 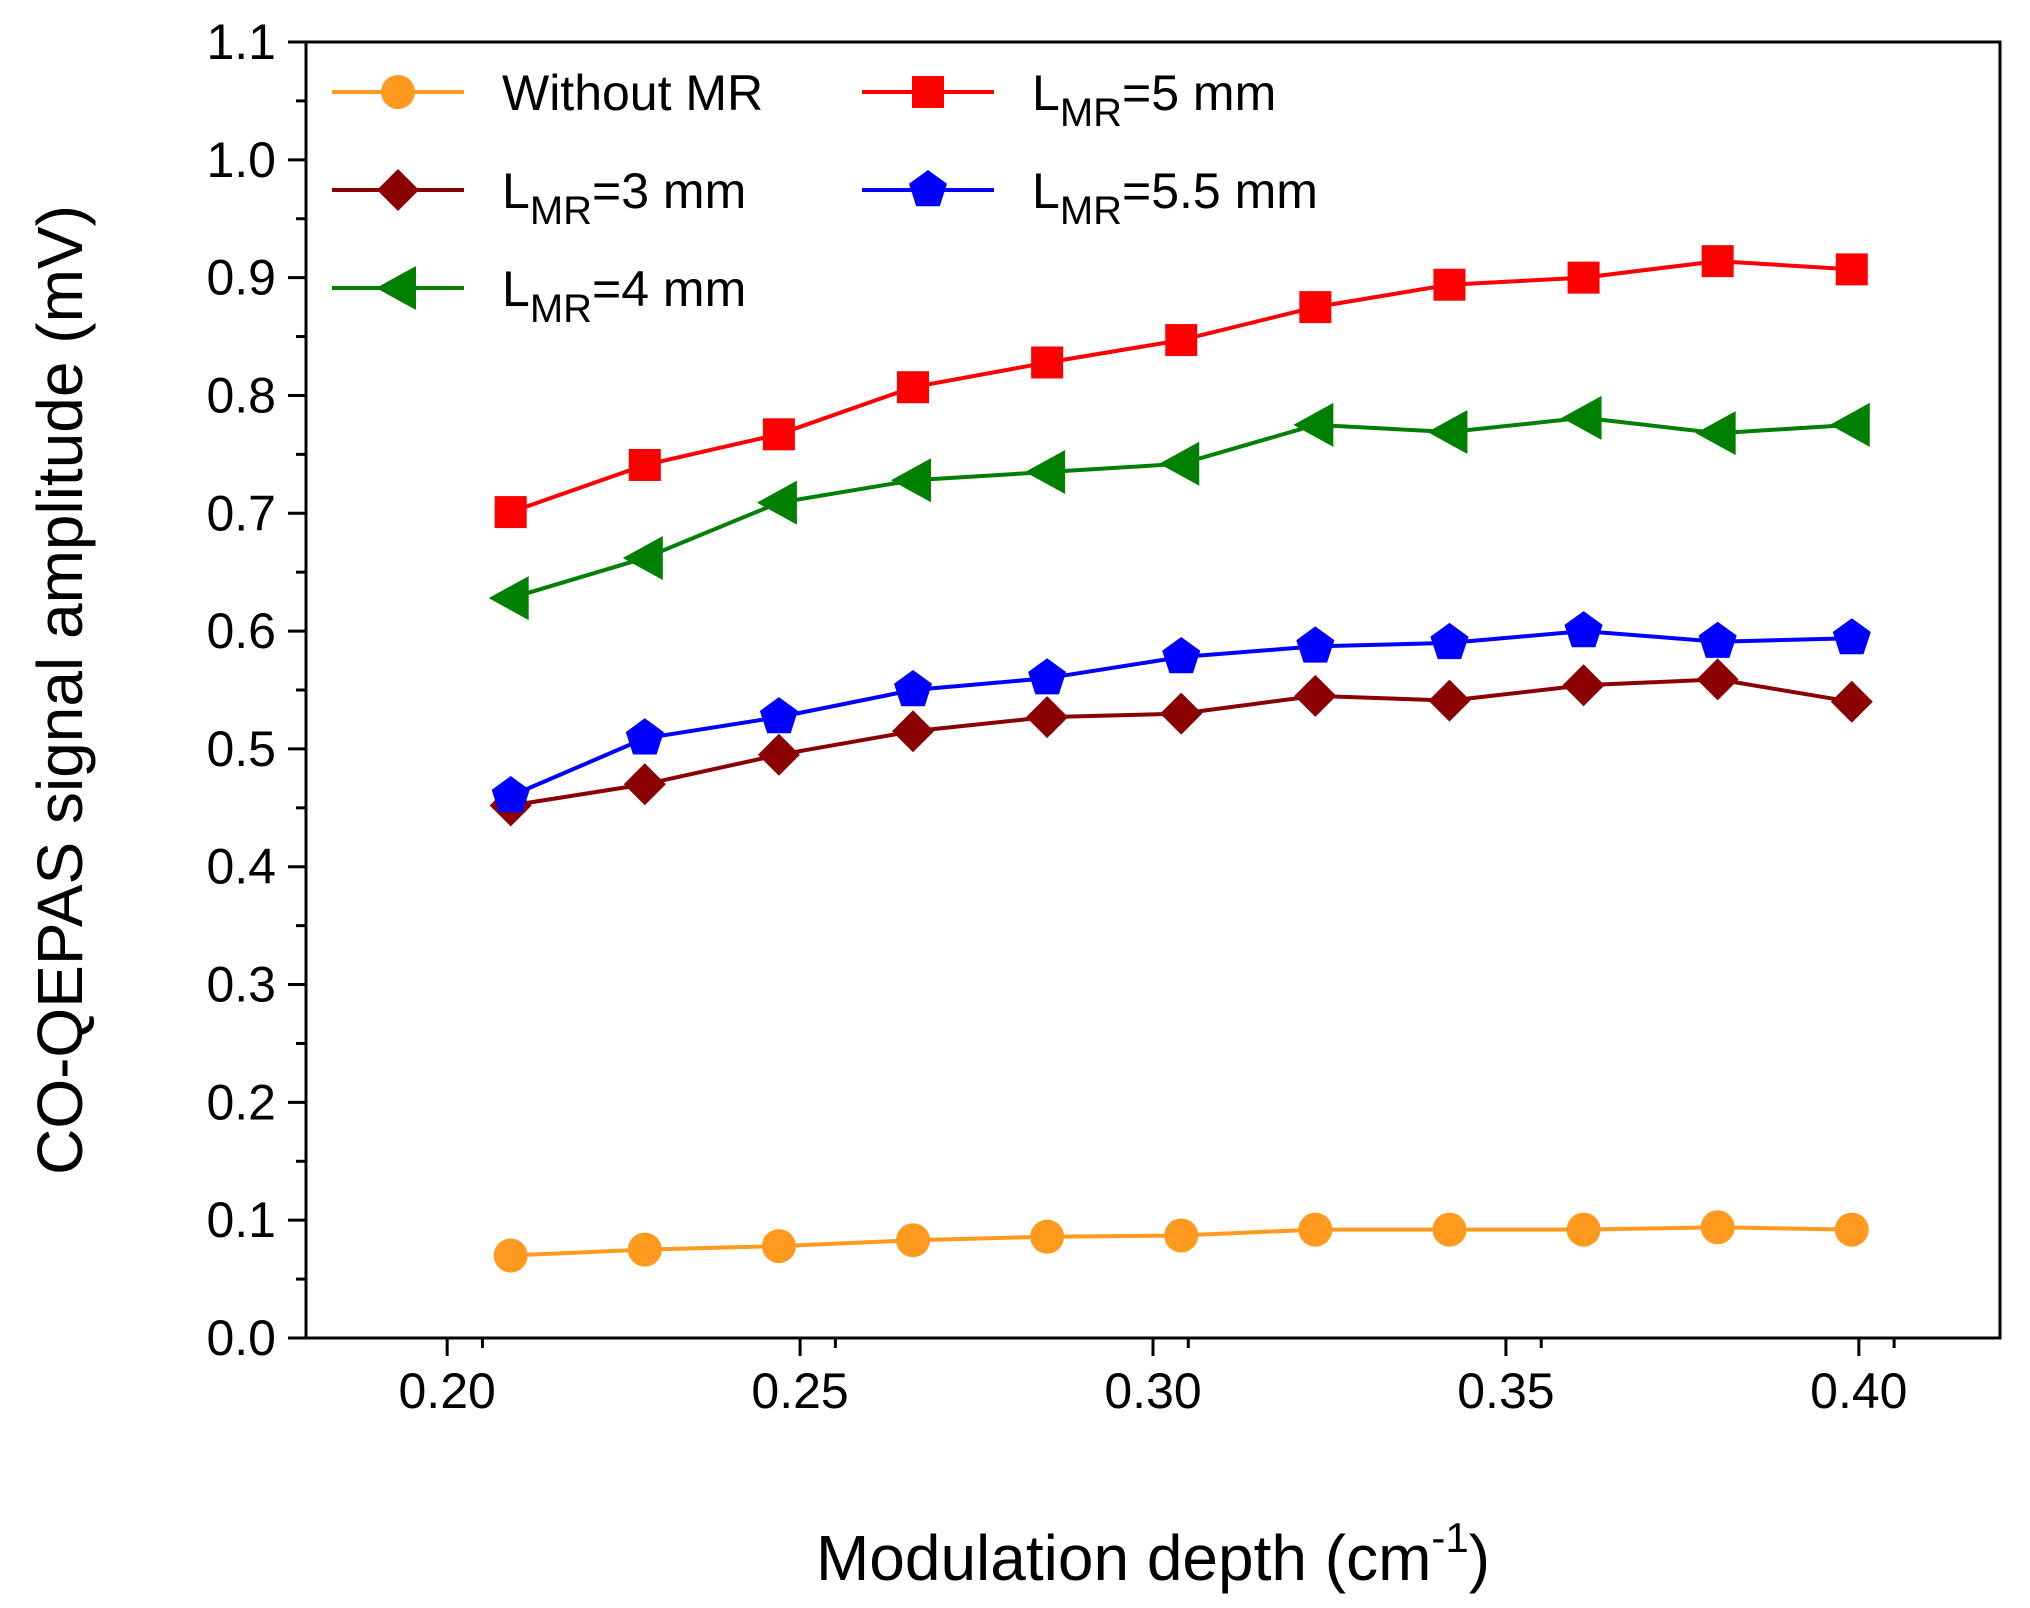 I want to click on legend-label: Without MR, so click(x=632, y=93).